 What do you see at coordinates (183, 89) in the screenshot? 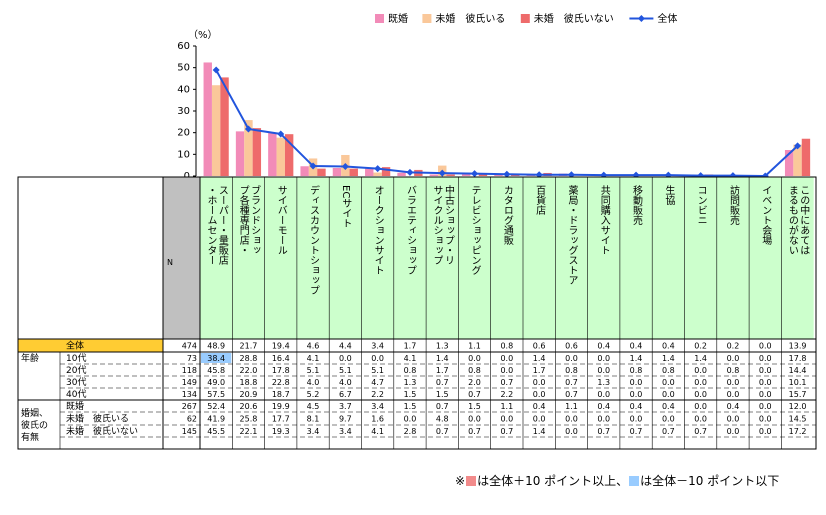
I see `y-tick-label: 40` at bounding box center [183, 89].